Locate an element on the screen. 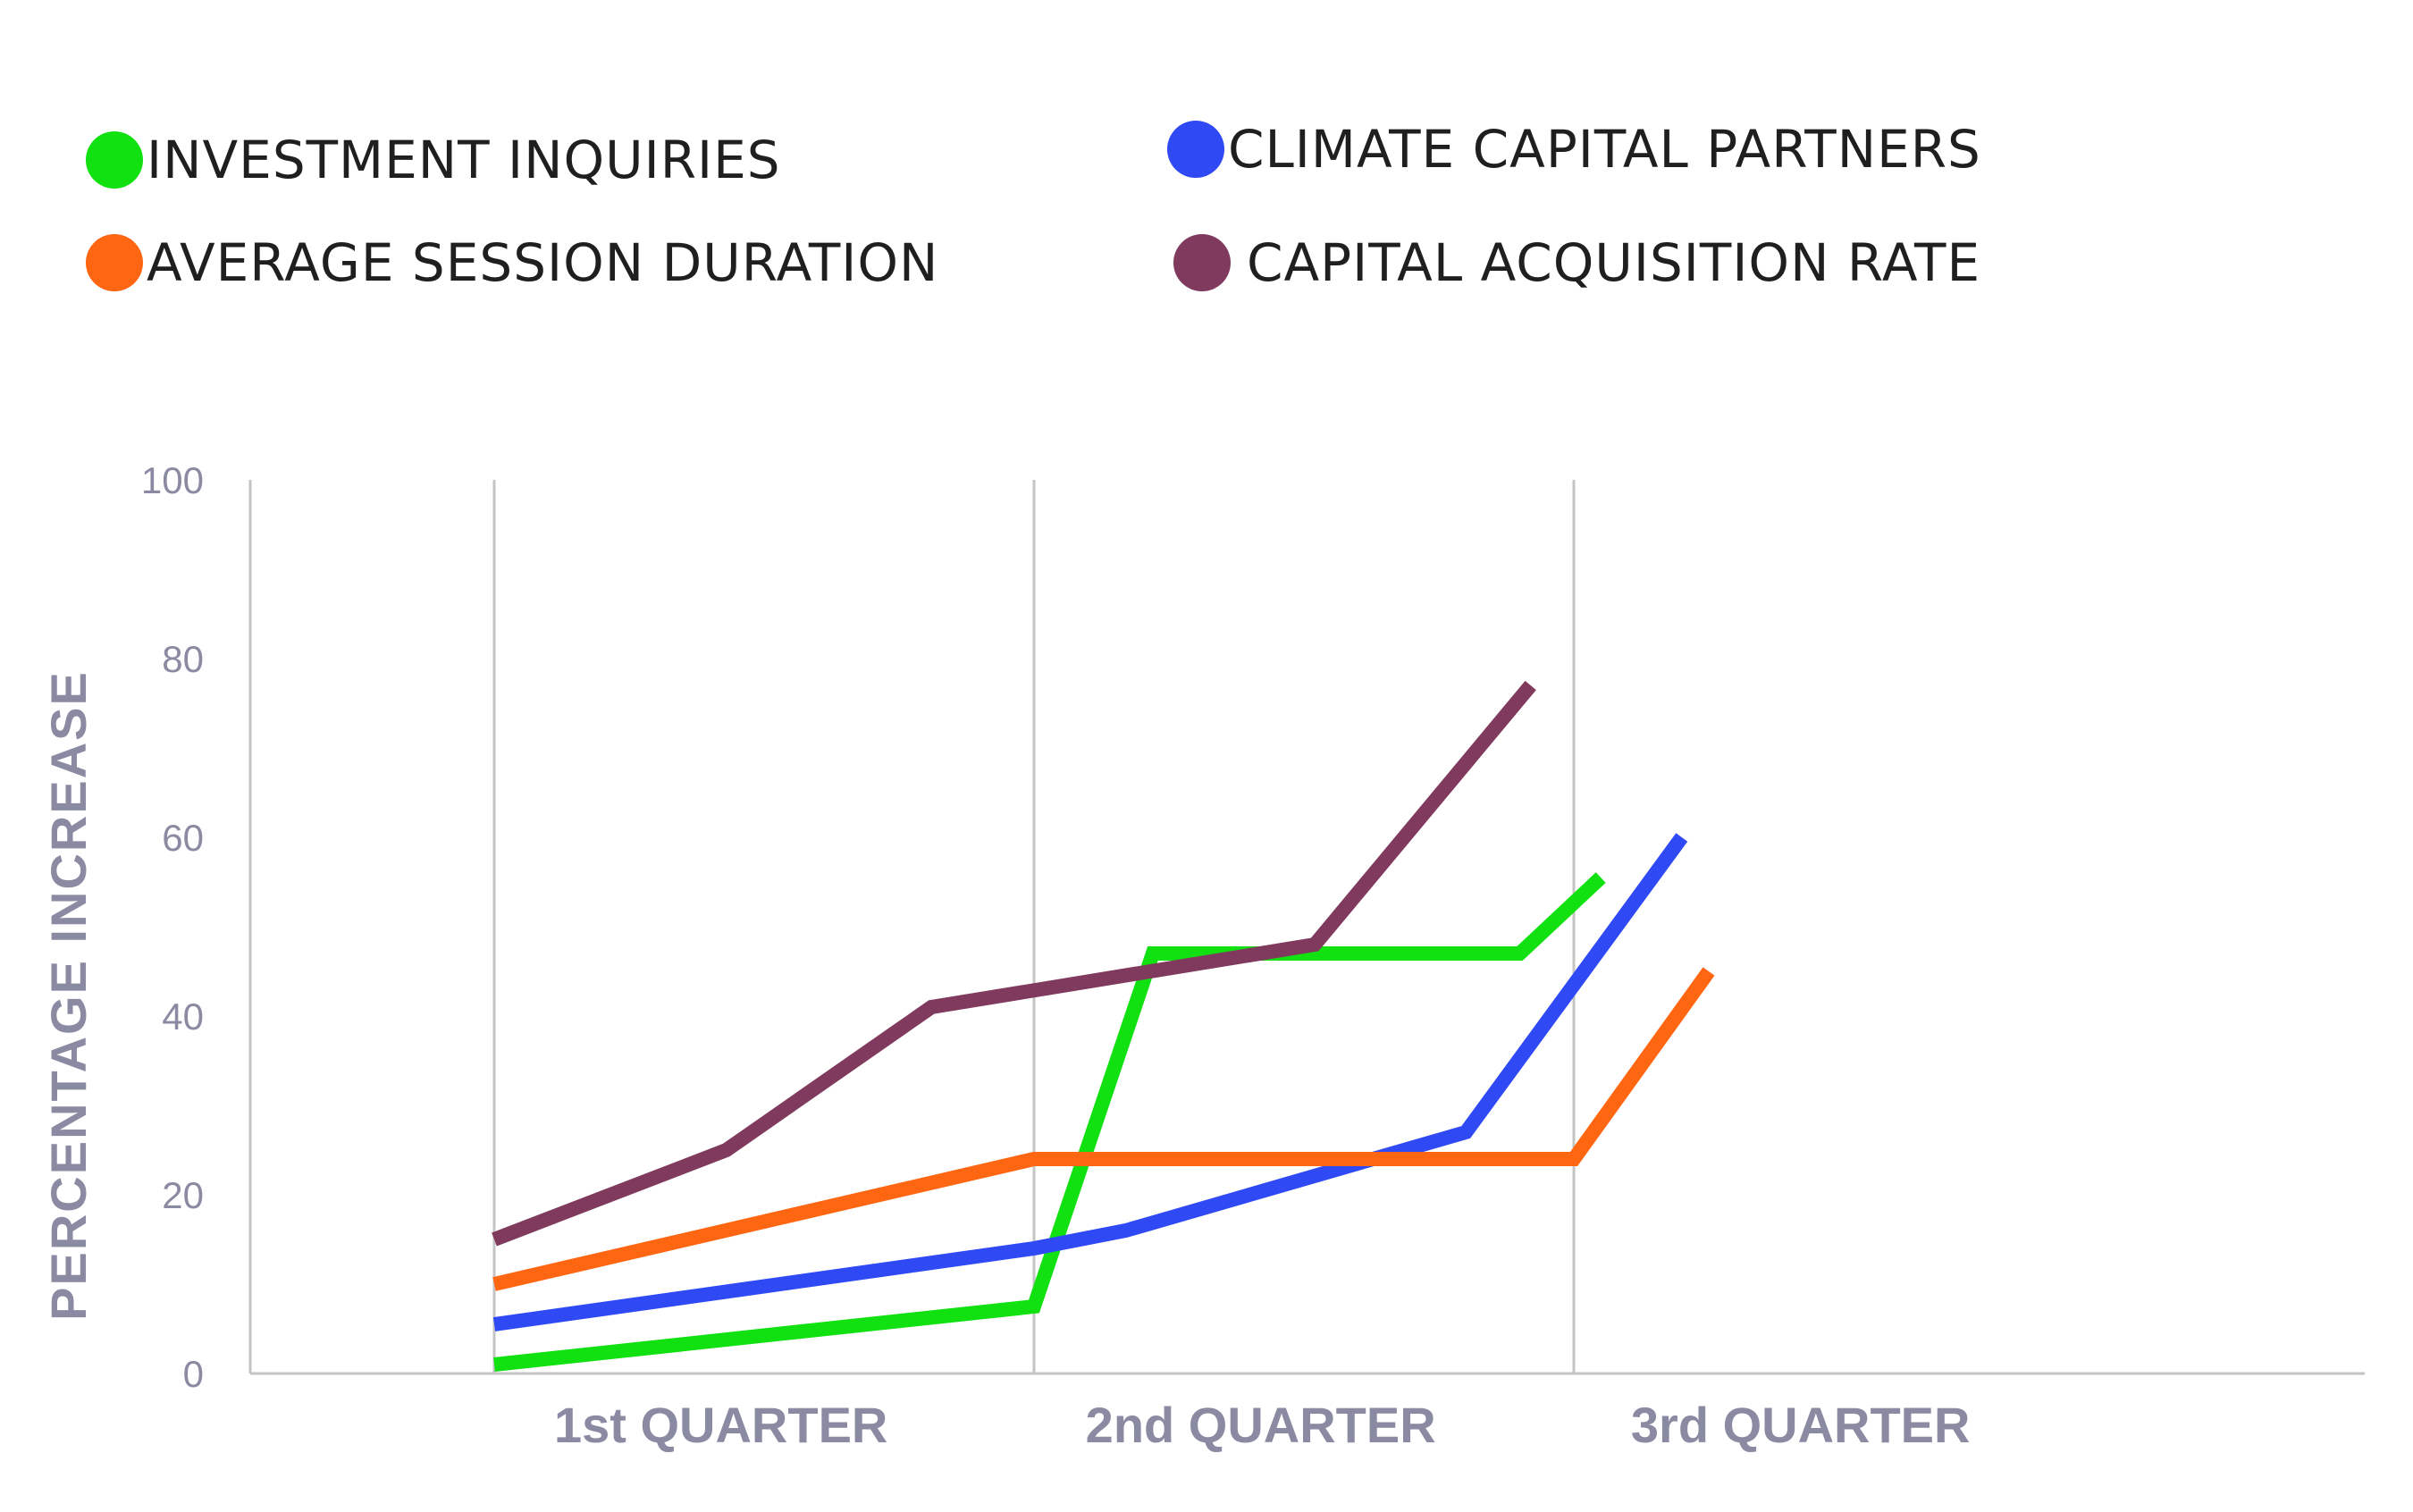 Image resolution: width=2413 pixels, height=1512 pixels. y-tick-label: 0 is located at coordinates (193, 1374).